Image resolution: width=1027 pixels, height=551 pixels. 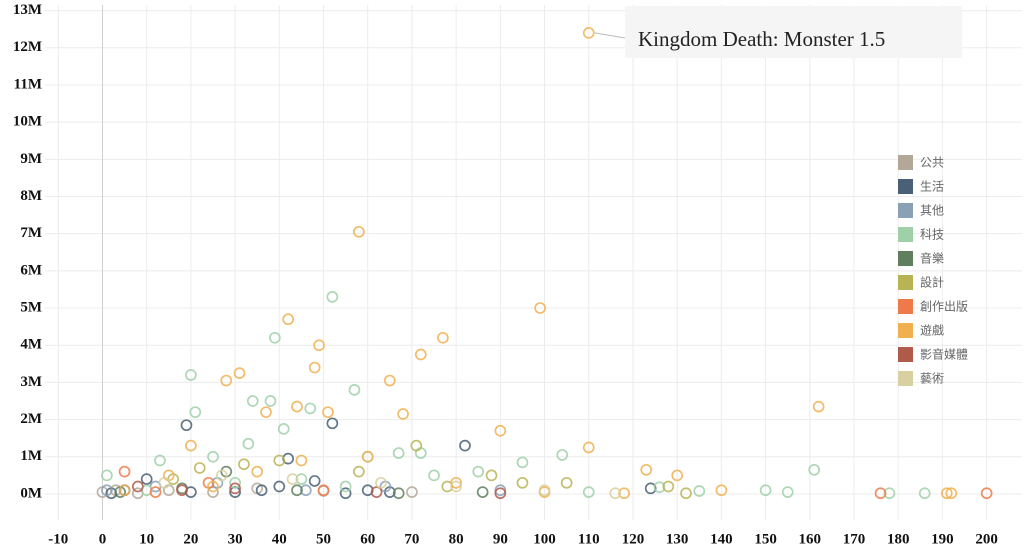 What do you see at coordinates (986, 539) in the screenshot?
I see `x-tick-label: 200` at bounding box center [986, 539].